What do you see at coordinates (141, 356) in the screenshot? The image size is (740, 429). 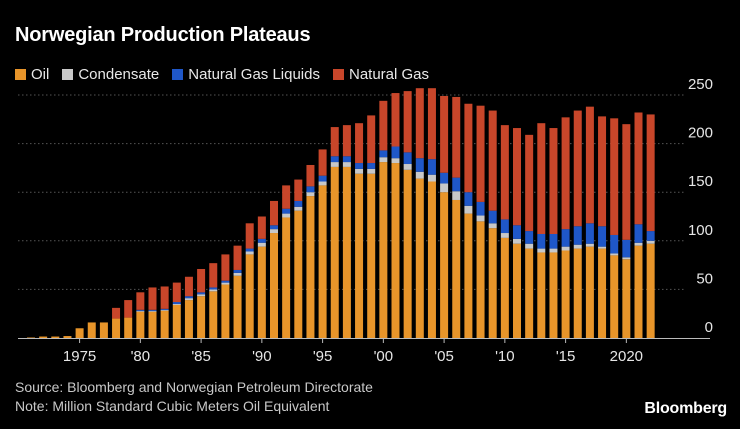 I see `x-tick-label-1980: '80` at bounding box center [141, 356].